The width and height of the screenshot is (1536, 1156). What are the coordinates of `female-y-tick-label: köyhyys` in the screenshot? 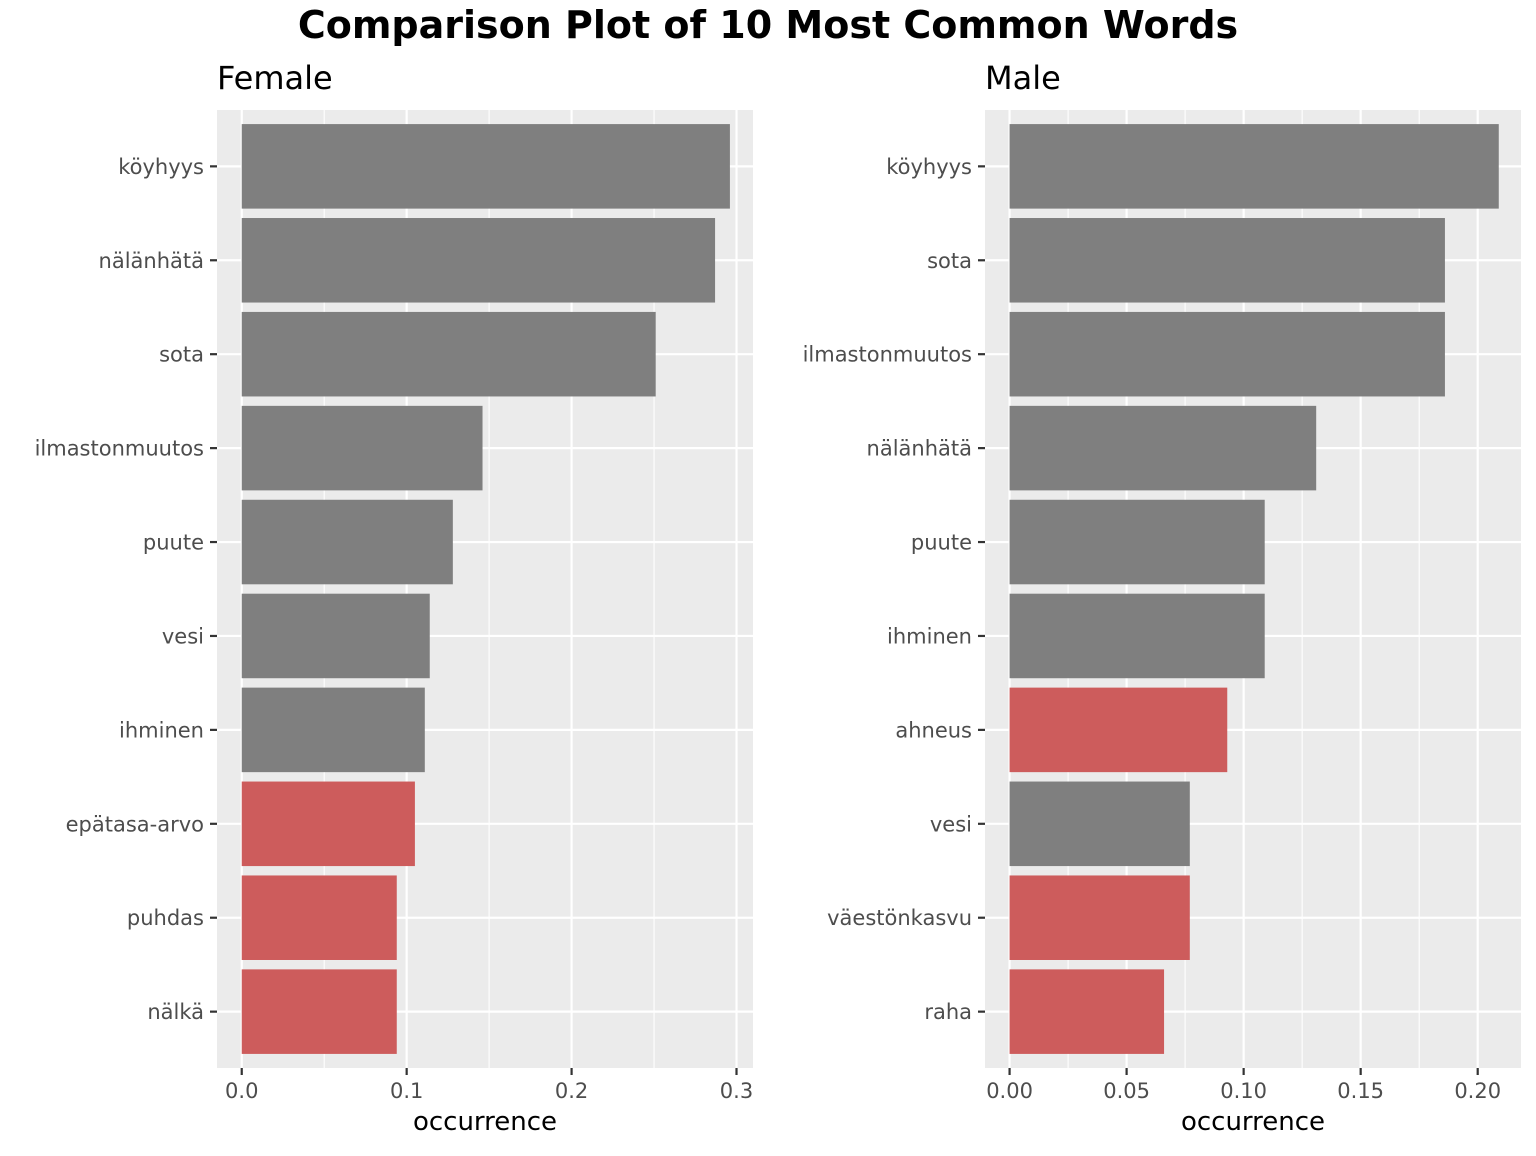 It's located at (161, 167).